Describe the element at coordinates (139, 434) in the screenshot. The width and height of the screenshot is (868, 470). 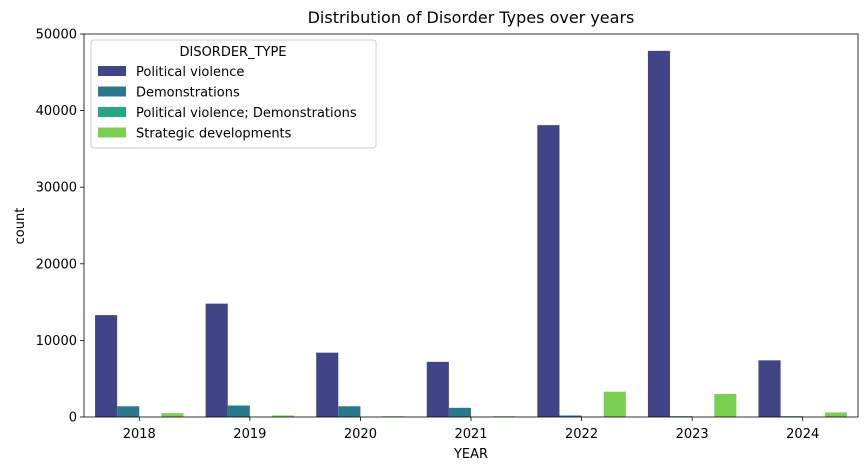
I see `x-tick-label: 2018` at that location.